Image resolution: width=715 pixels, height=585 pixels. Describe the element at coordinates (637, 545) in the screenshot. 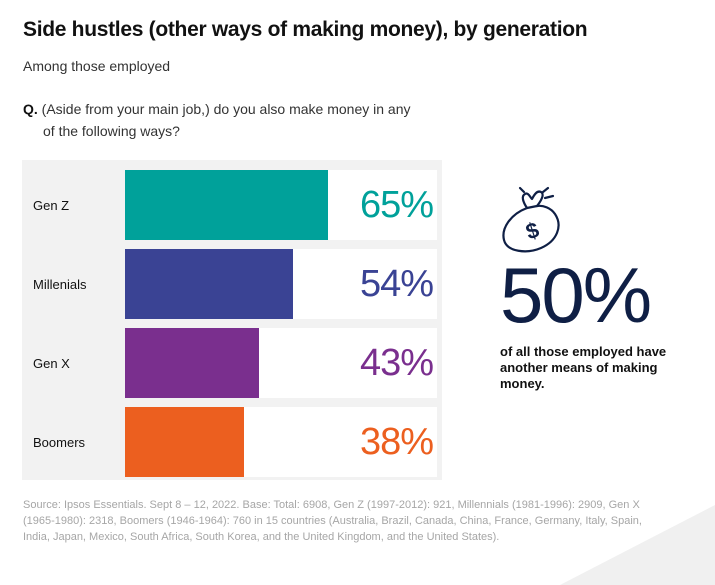

I see `page-corner-decoration` at that location.